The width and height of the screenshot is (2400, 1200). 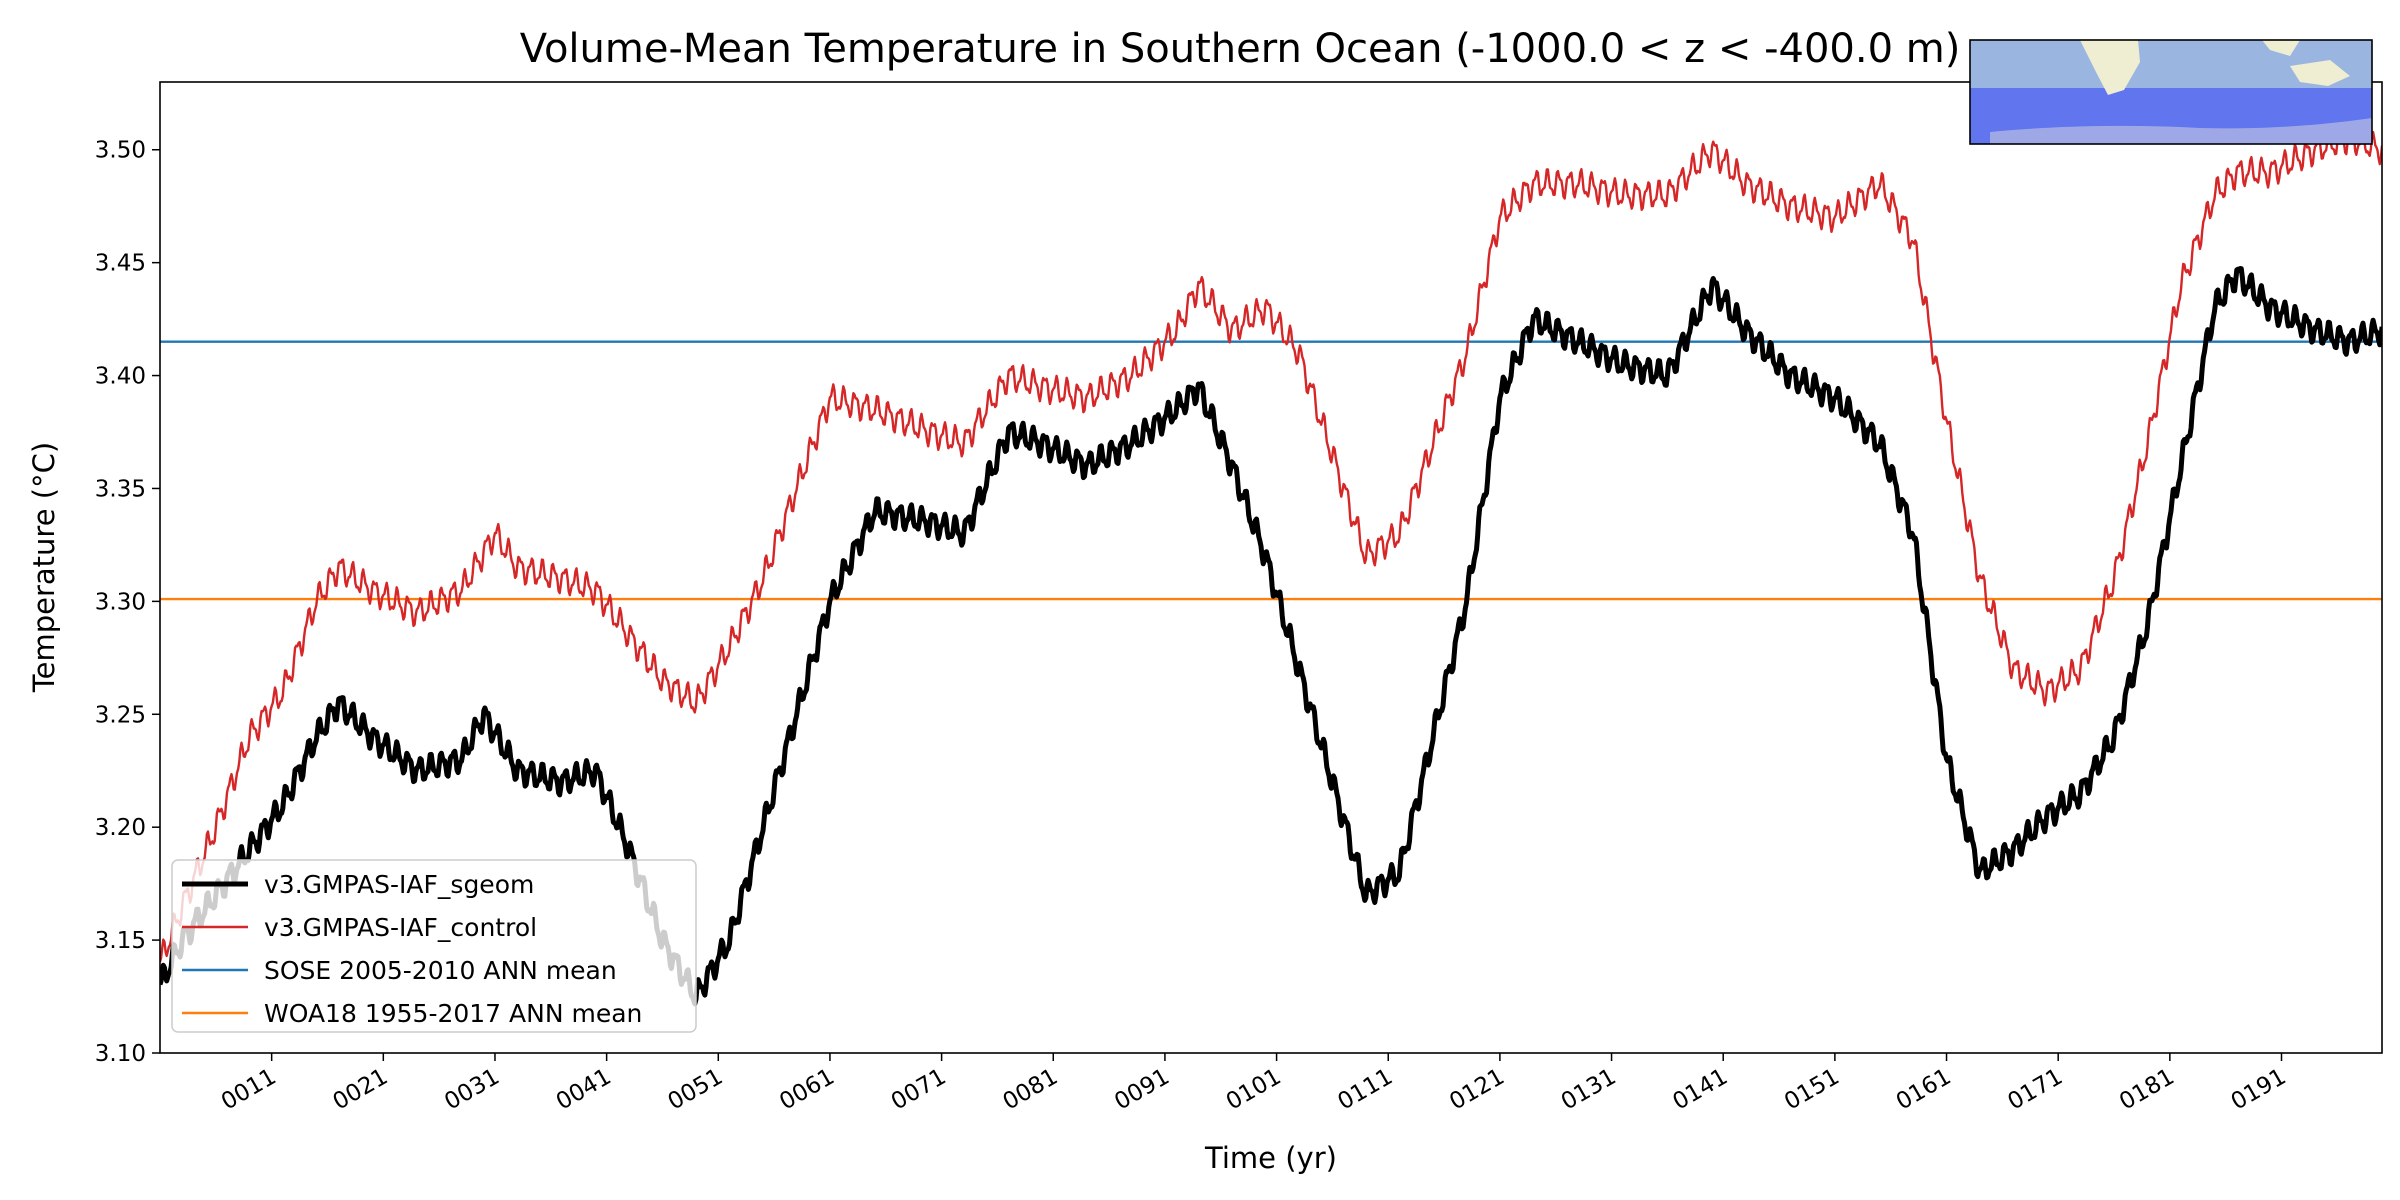 I want to click on region-map-inset, so click(x=2171, y=92).